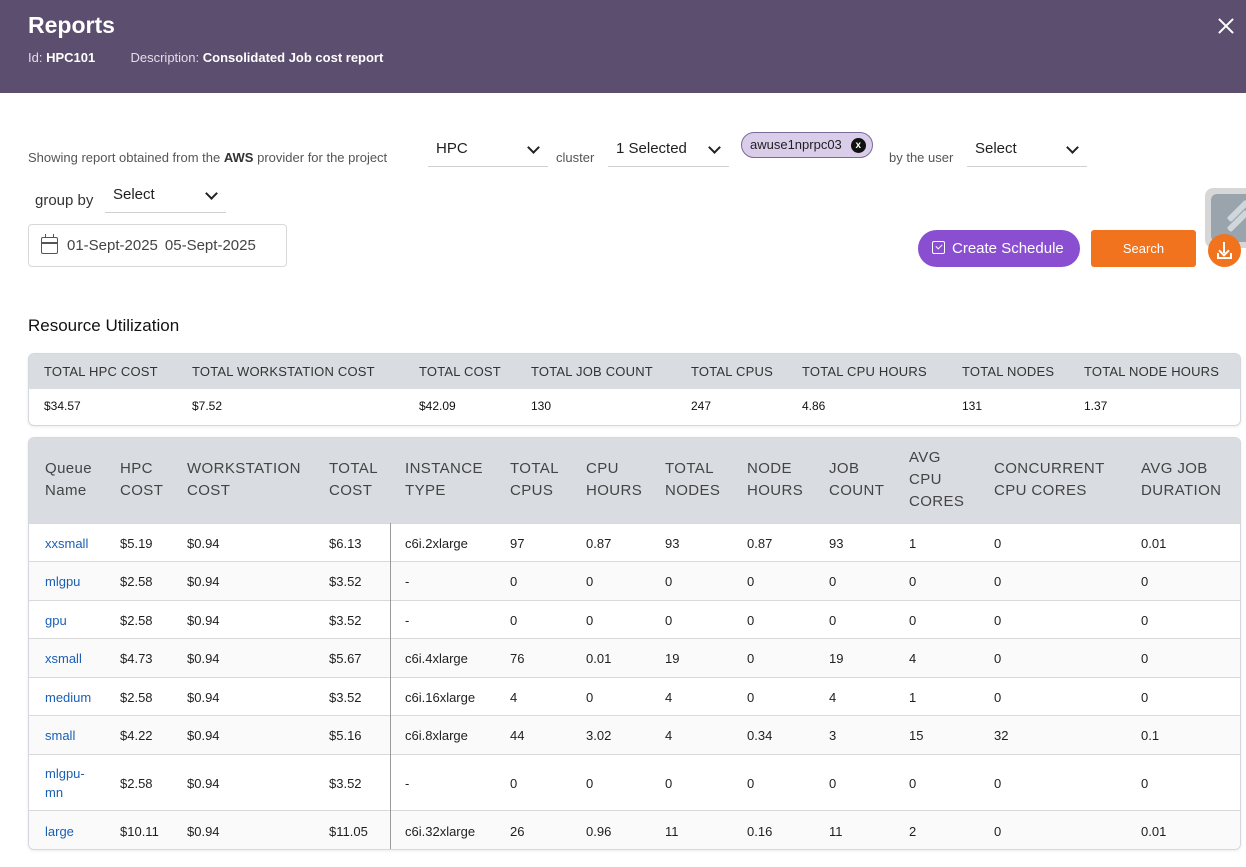  Describe the element at coordinates (68, 480) in the screenshot. I see `column-header: Queue Name` at that location.